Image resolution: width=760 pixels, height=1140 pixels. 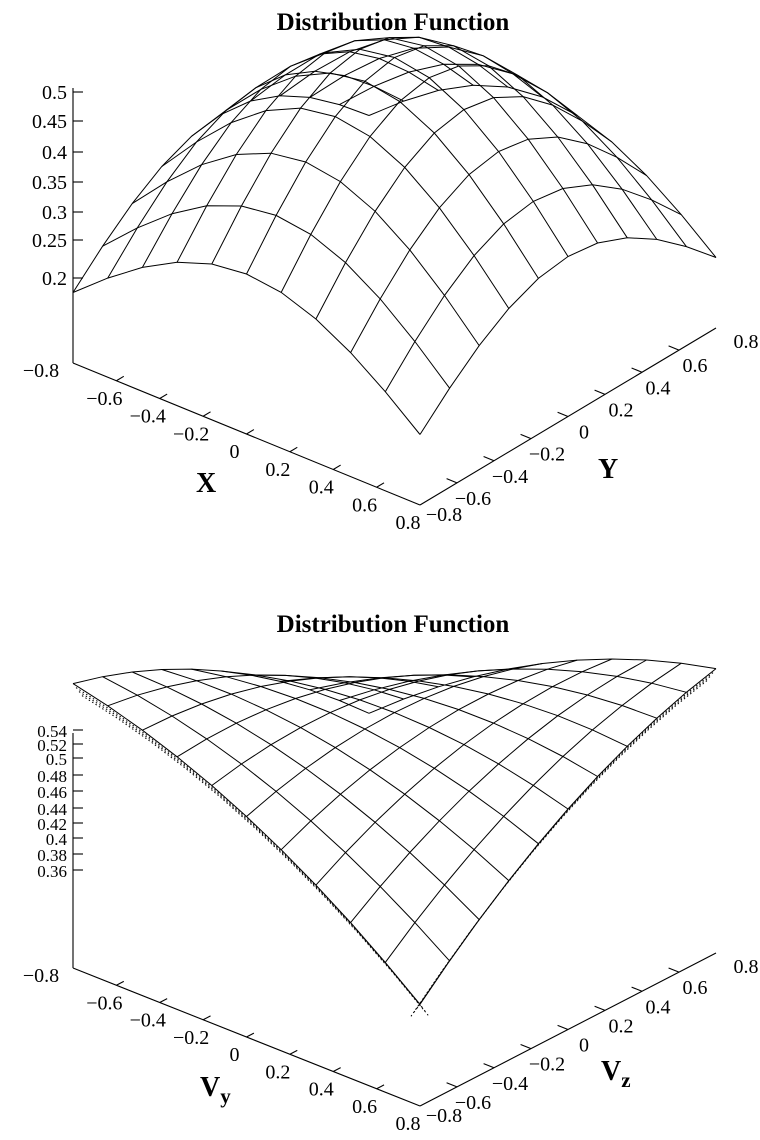 I want to click on chart-2-y-label-sub: z, so click(x=625, y=1080).